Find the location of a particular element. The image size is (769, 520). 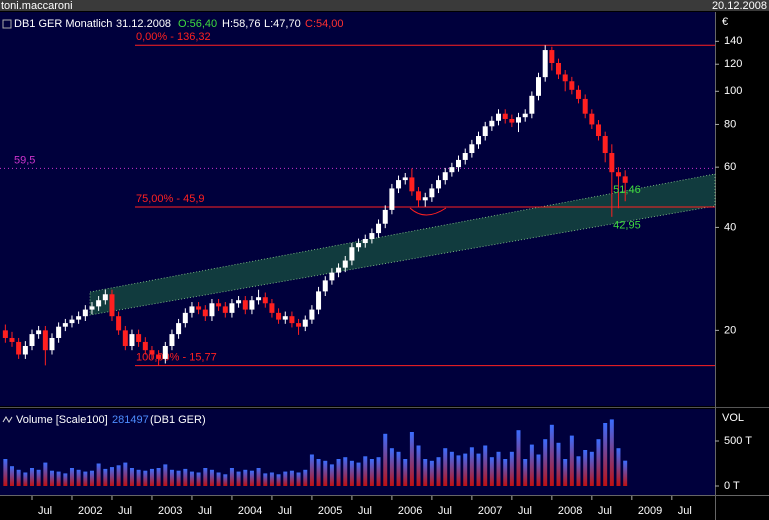

volume-title: Volume [Scale100] is located at coordinates (62, 420).